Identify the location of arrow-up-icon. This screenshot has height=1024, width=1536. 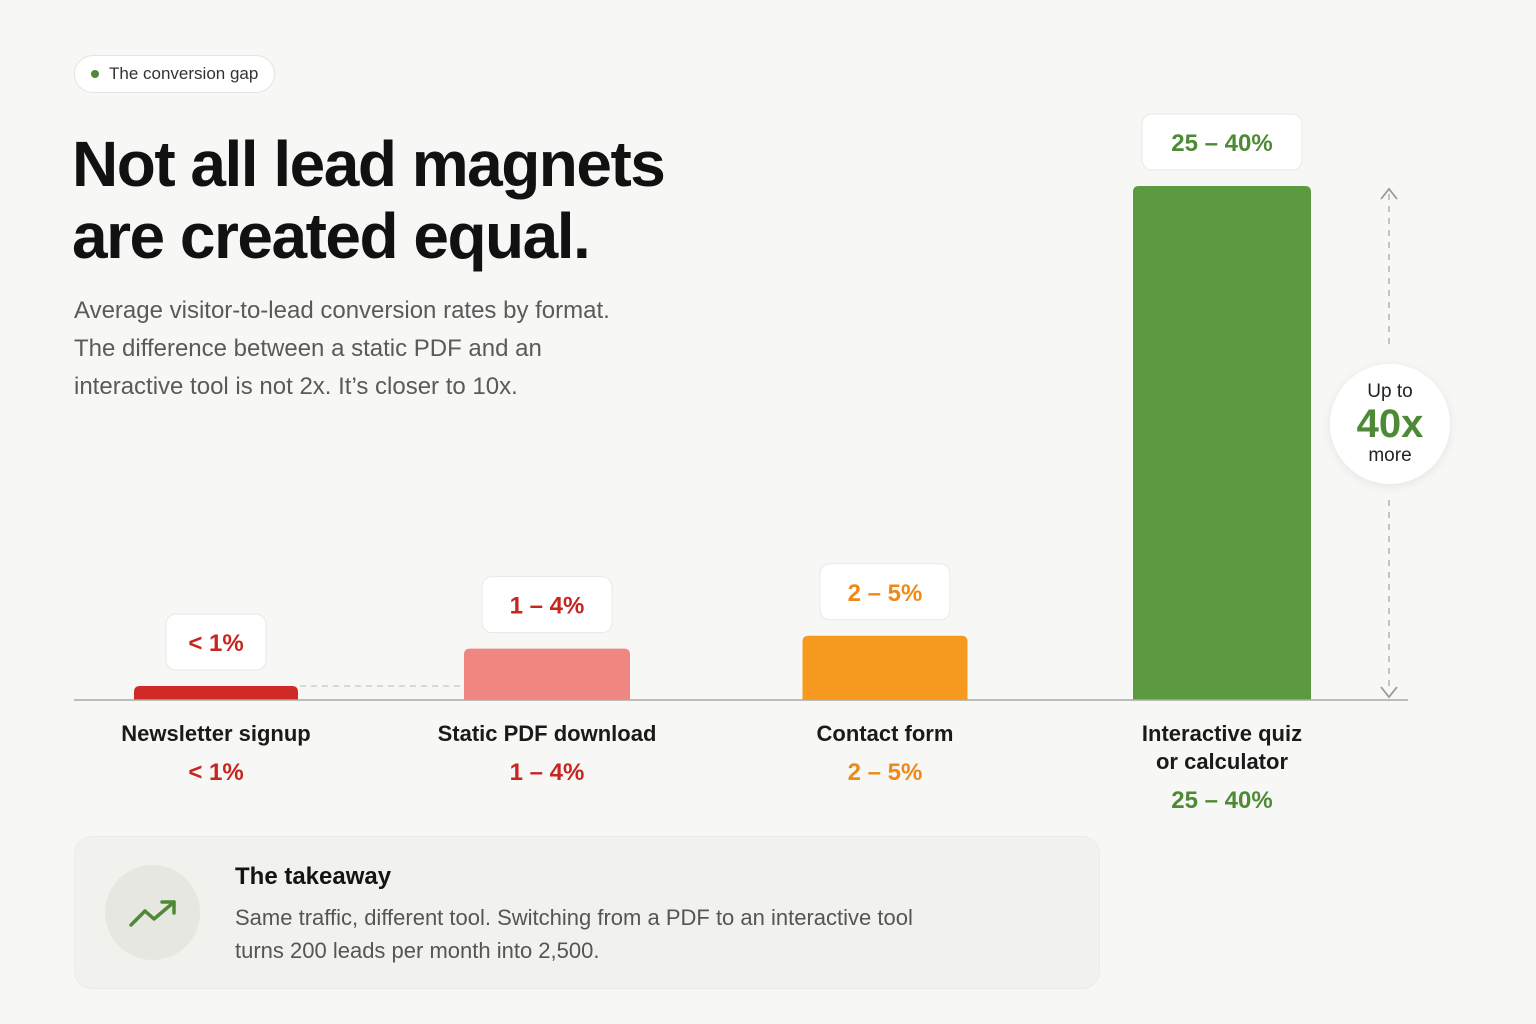
(1389, 193).